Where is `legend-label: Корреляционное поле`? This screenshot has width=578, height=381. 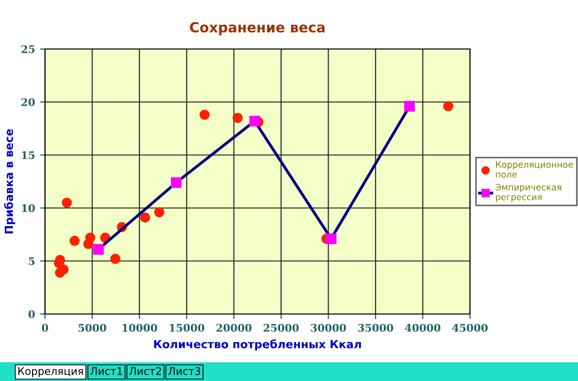
legend-label: Корреляционное поле is located at coordinates (534, 169).